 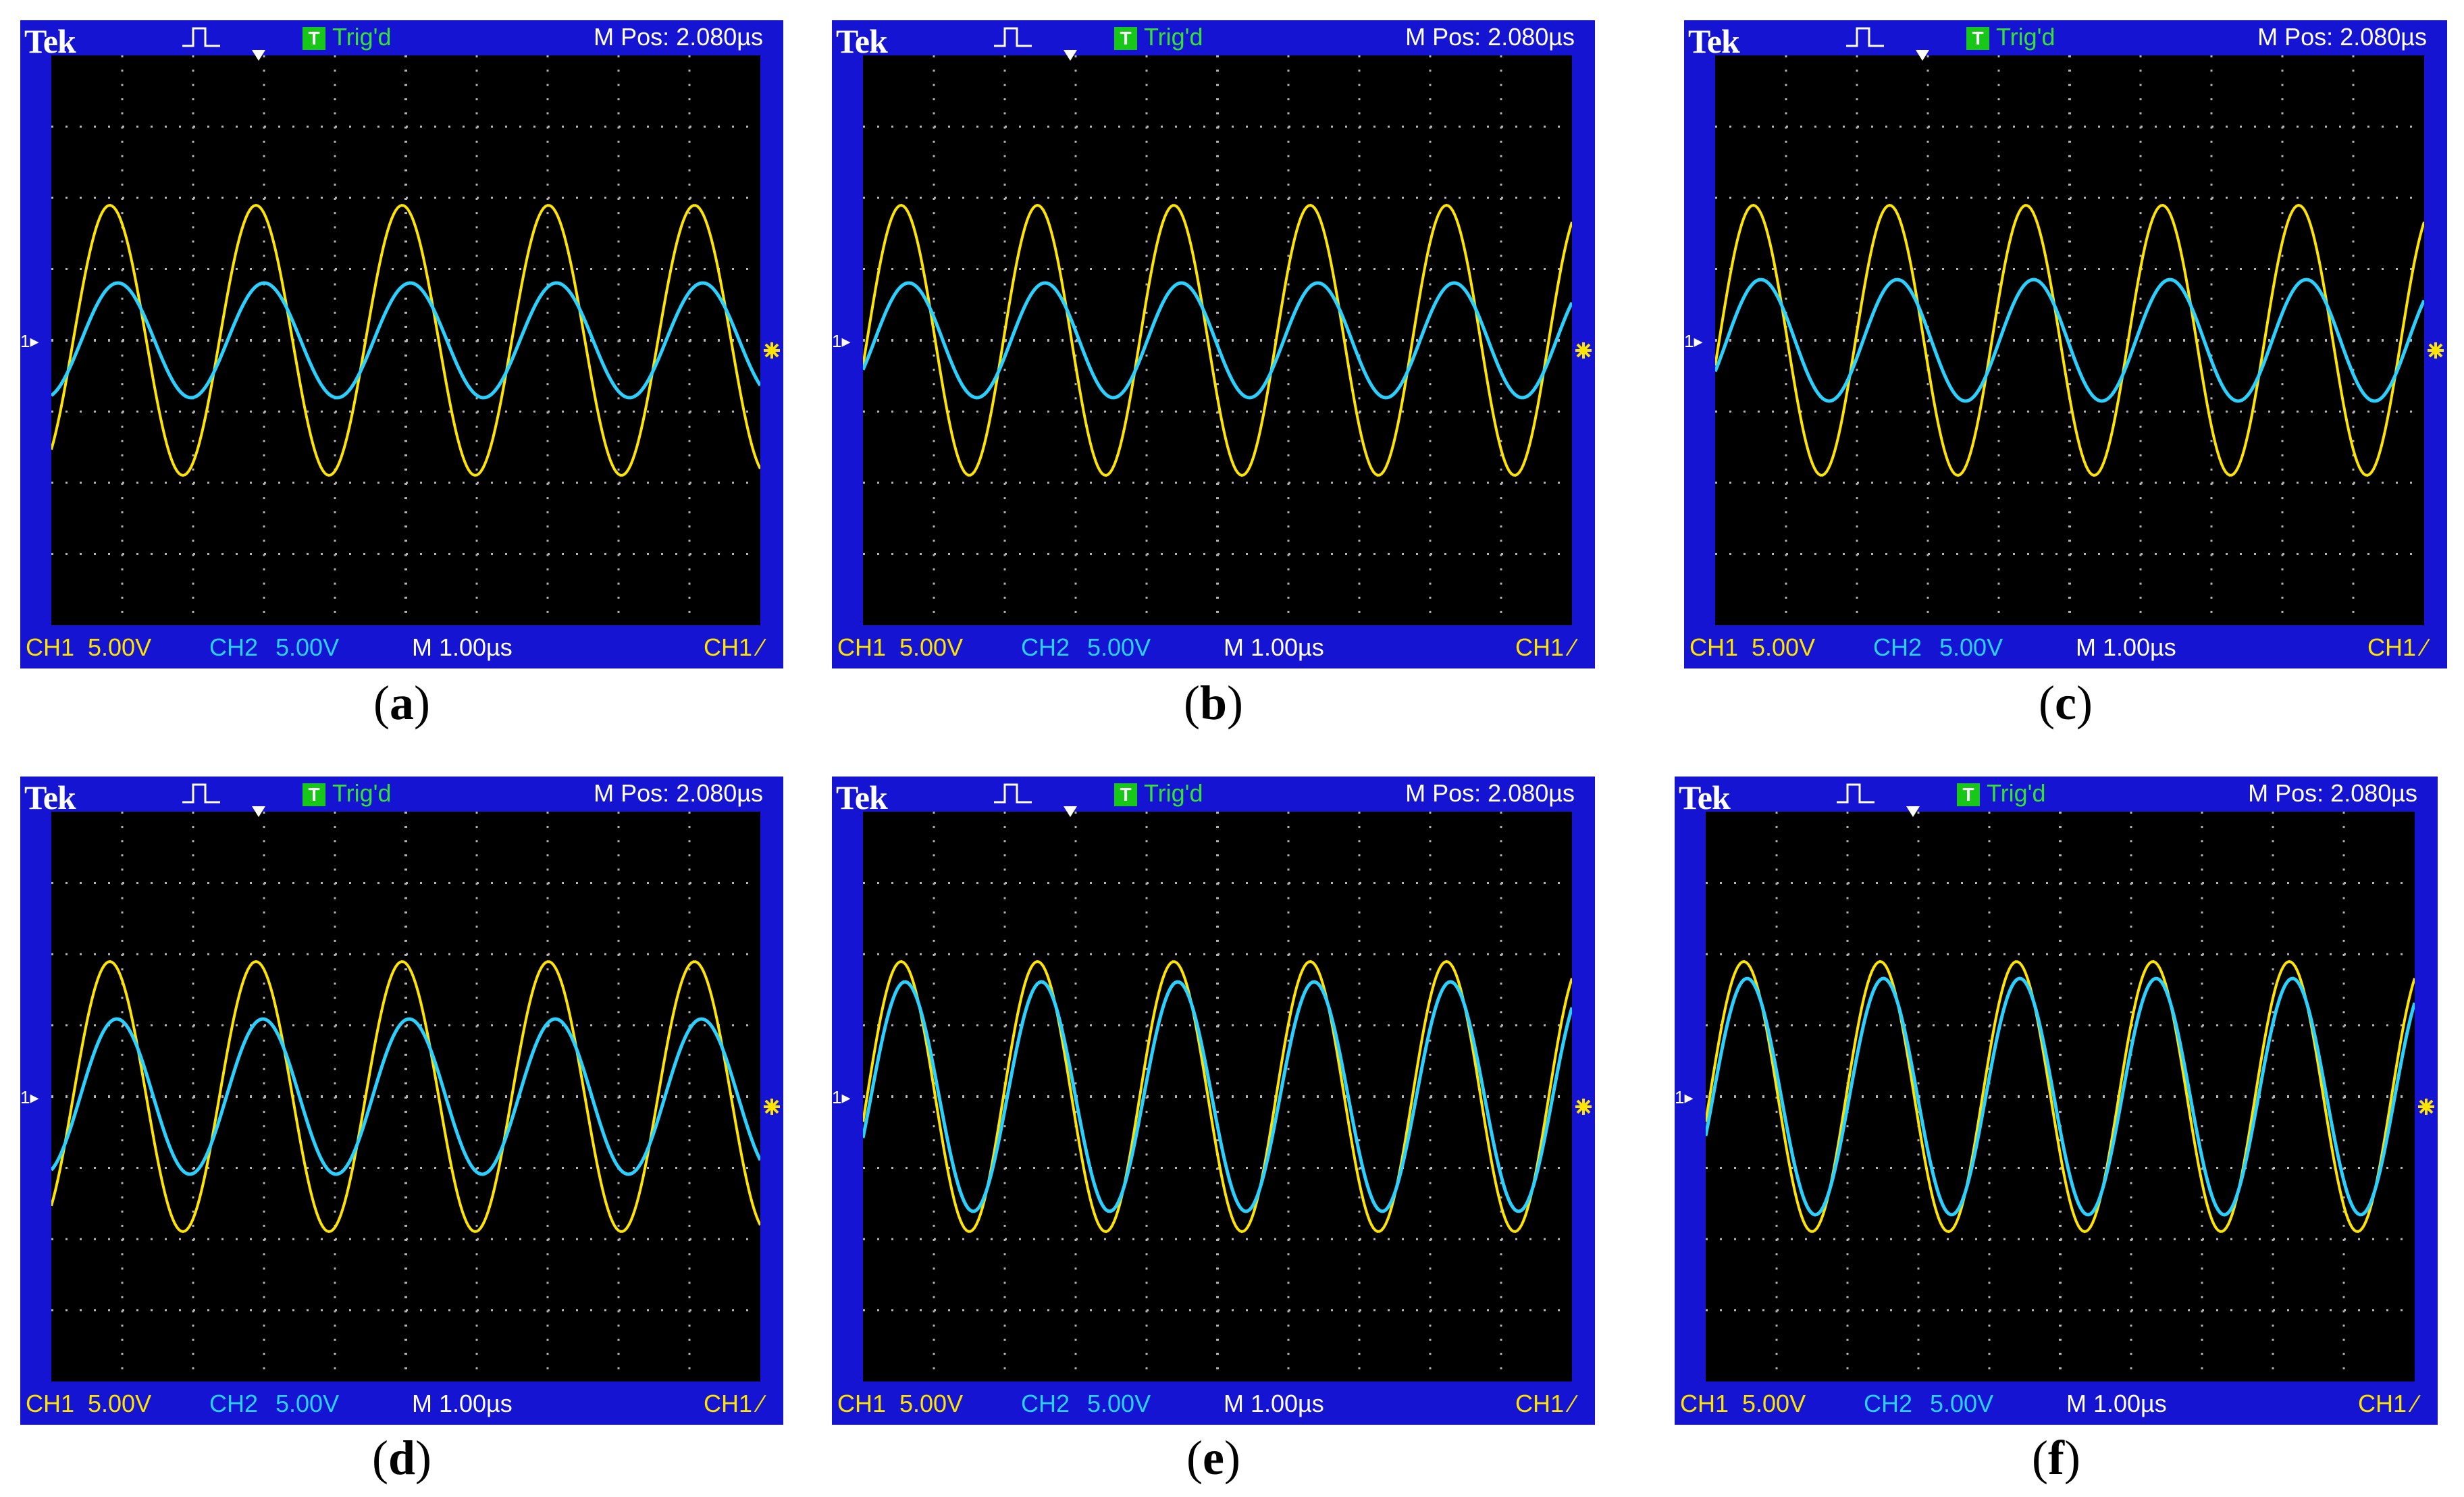 What do you see at coordinates (2065, 703) in the screenshot?
I see `panel-caption-c: (c)` at bounding box center [2065, 703].